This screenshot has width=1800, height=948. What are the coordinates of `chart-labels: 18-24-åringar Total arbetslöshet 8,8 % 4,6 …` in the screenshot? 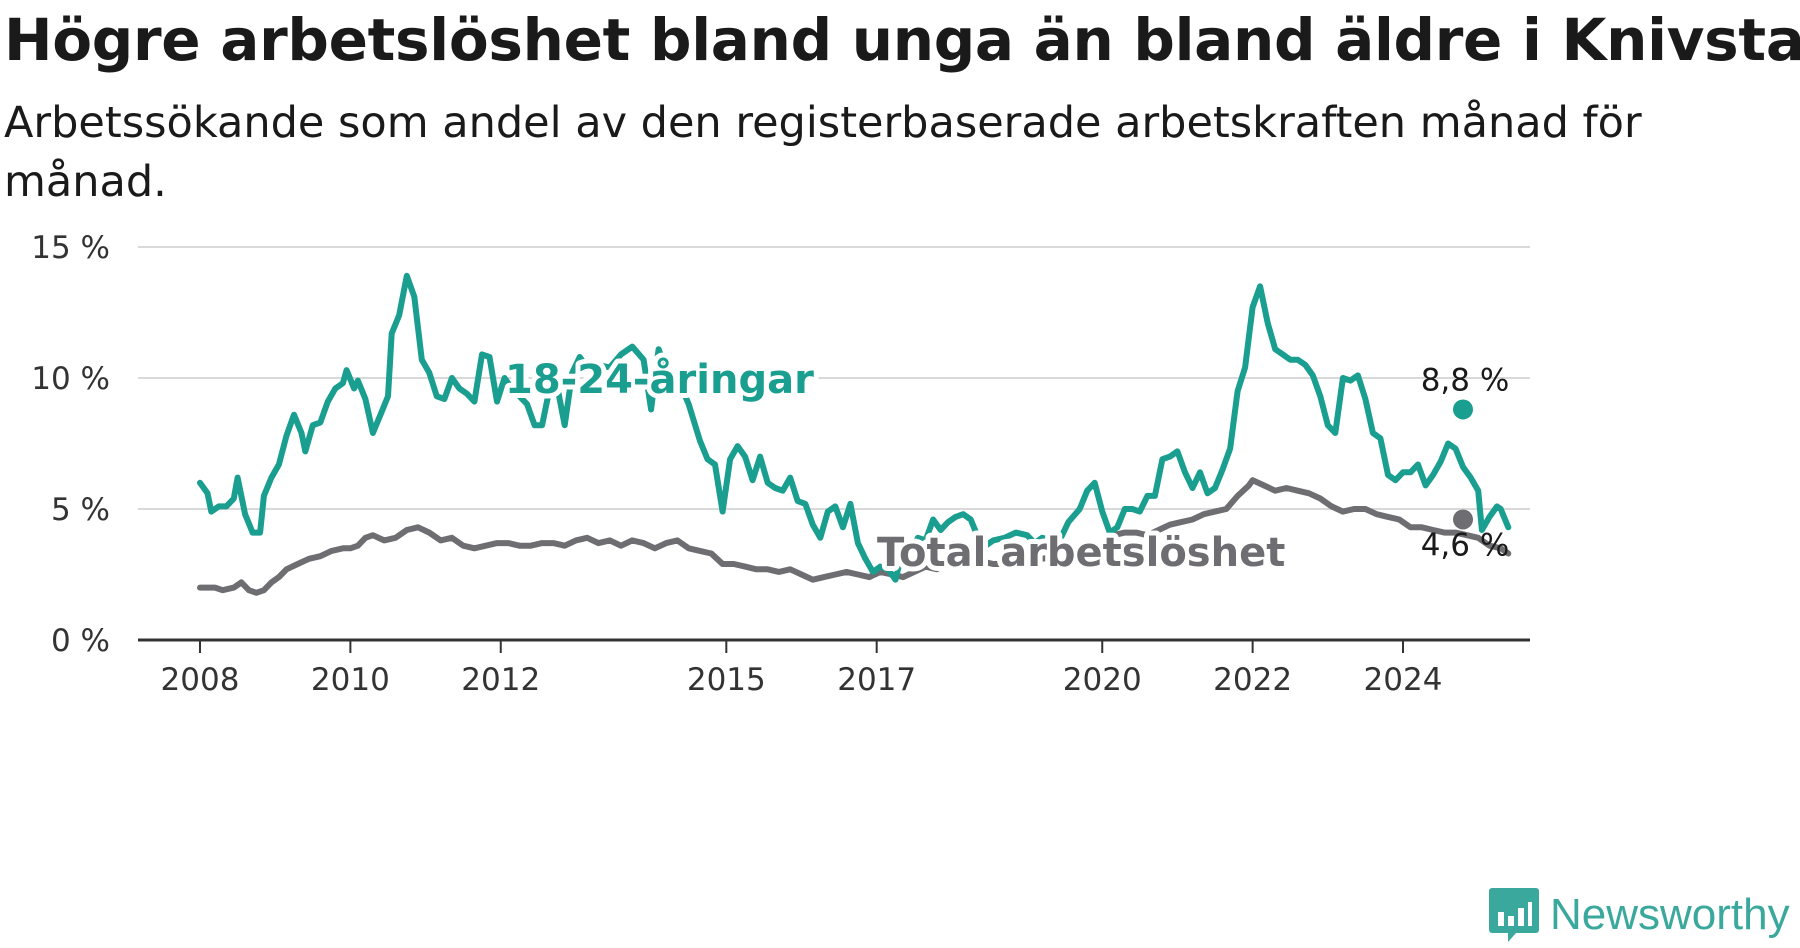 It's located at (1005, 466).